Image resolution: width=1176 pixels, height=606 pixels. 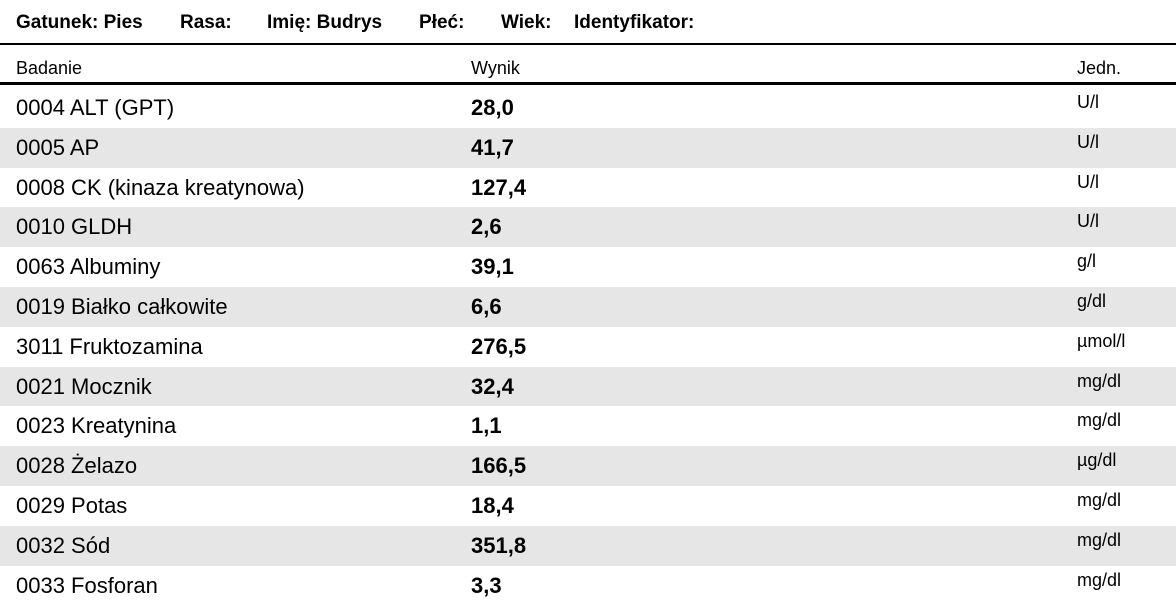 What do you see at coordinates (84, 386) in the screenshot?
I see `test-name: 0021 Mocznik` at bounding box center [84, 386].